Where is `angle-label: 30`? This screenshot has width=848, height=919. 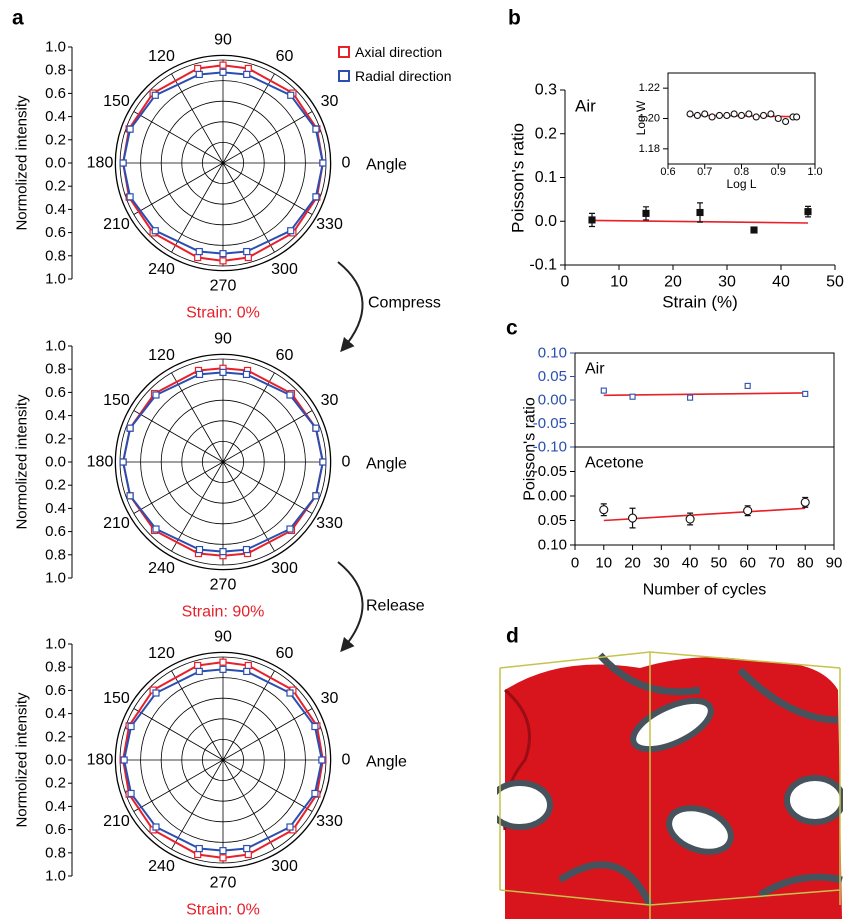 angle-label: 30 is located at coordinates (330, 400).